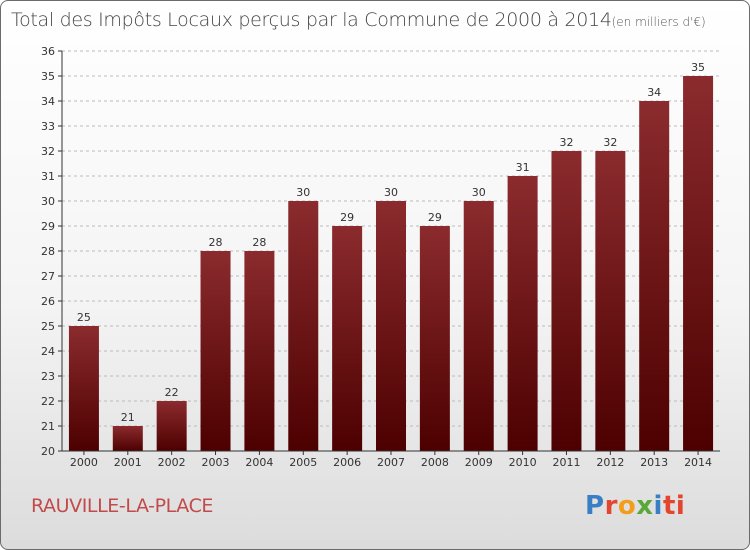  I want to click on data-label: 25, so click(84, 317).